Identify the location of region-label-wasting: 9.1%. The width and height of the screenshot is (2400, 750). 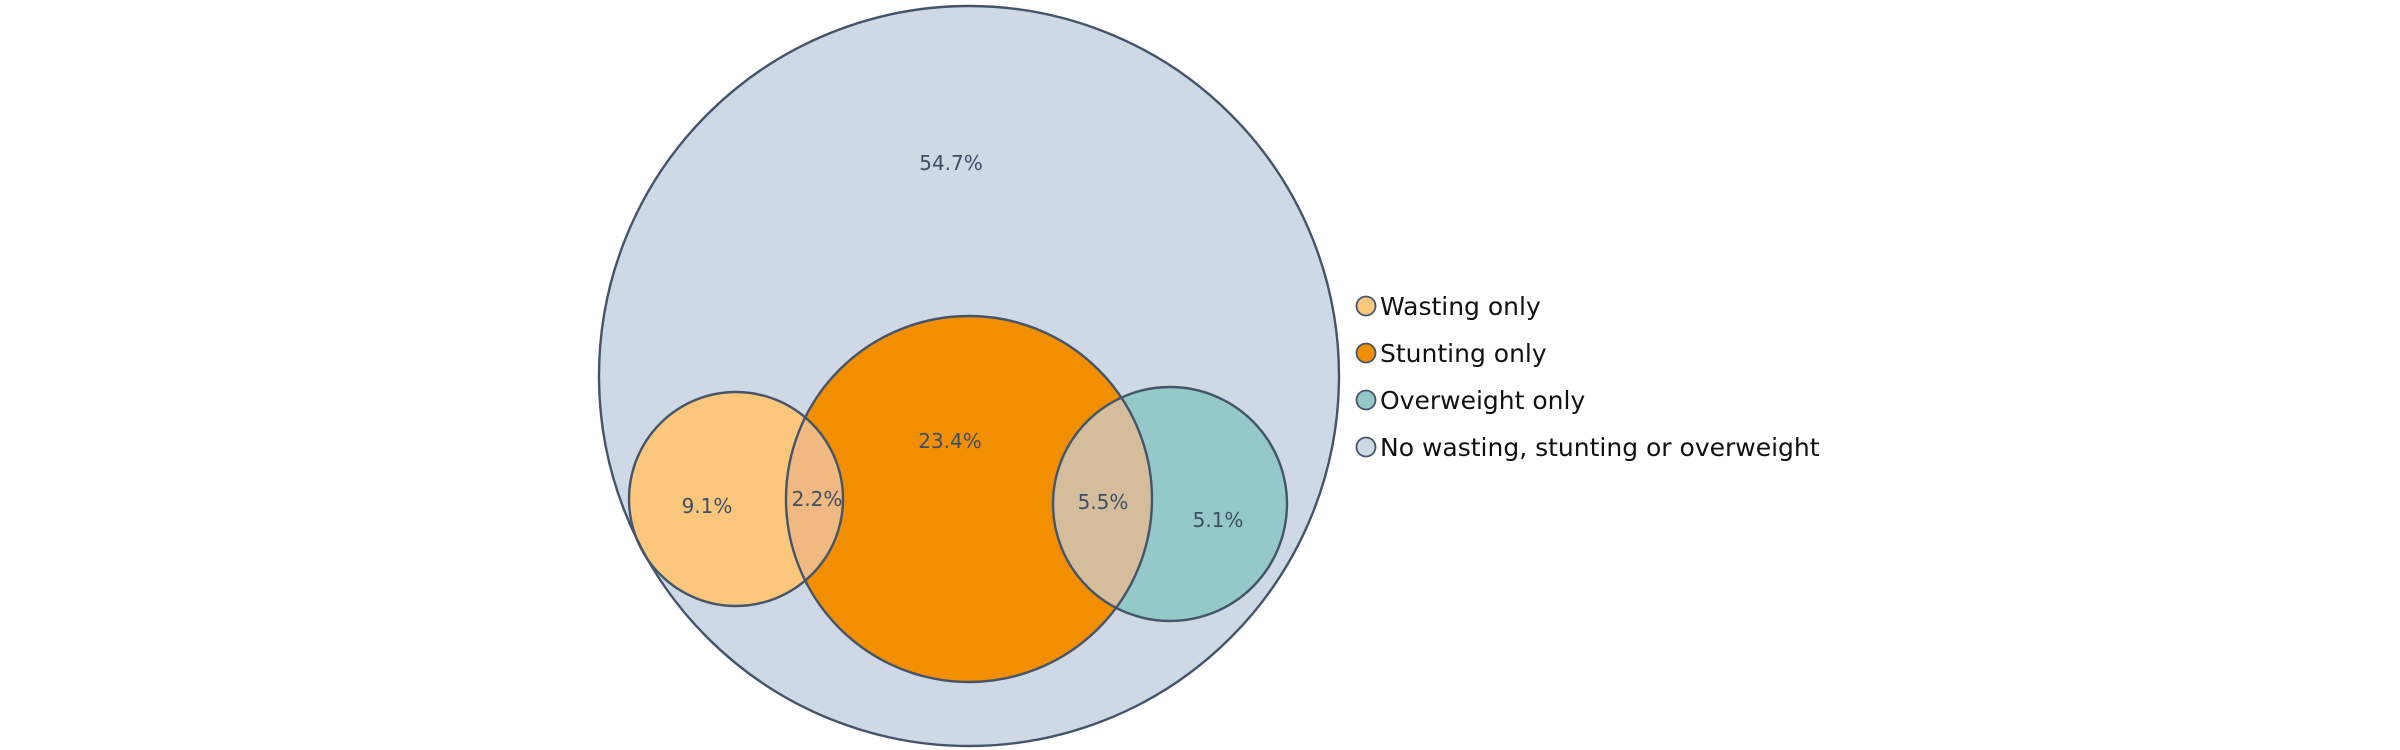
(707, 506).